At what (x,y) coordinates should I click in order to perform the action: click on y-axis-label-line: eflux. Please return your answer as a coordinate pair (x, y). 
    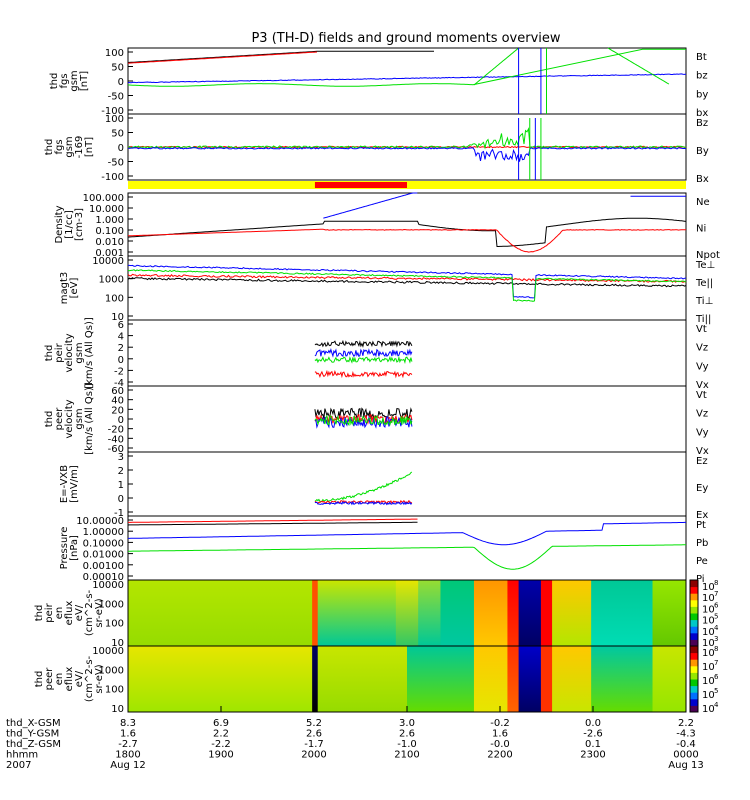
    Looking at the image, I should click on (69, 613).